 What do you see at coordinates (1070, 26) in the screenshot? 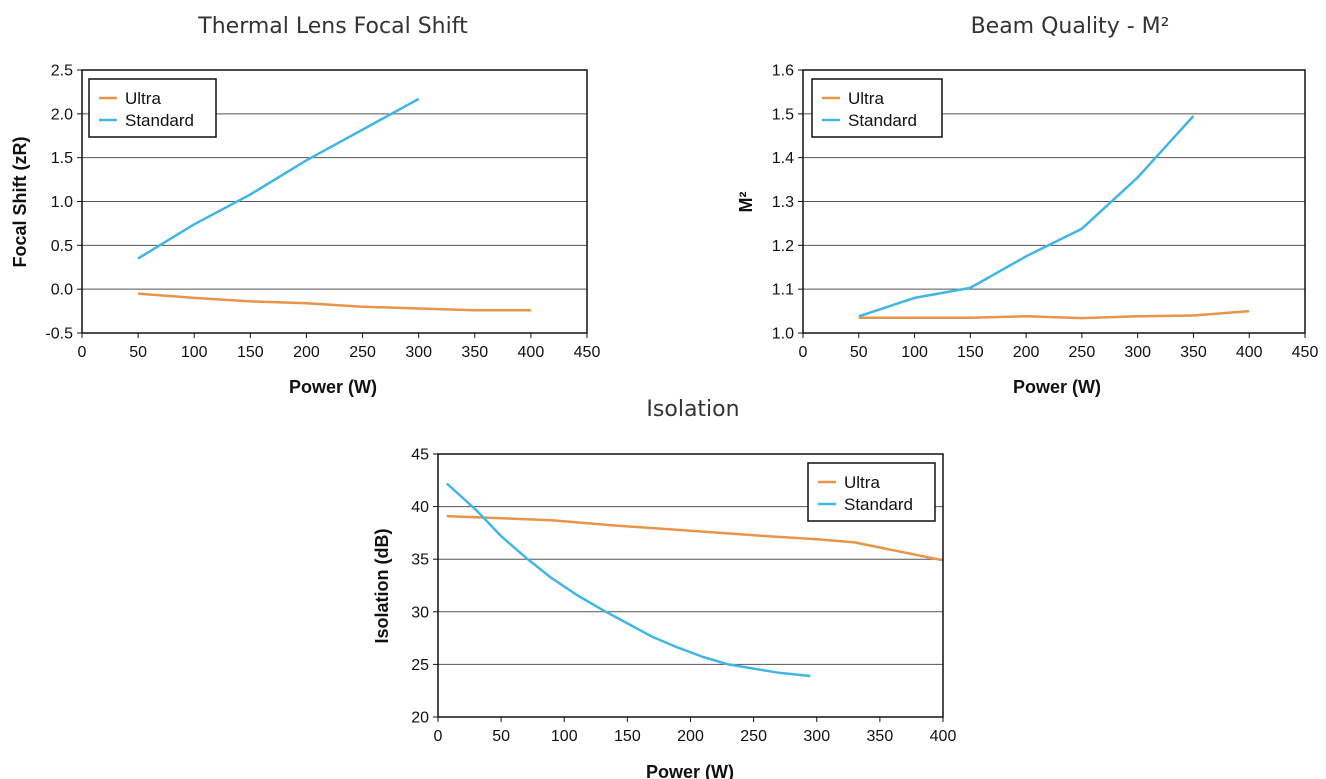
I see `chart-title: Beam Quality - M²` at bounding box center [1070, 26].